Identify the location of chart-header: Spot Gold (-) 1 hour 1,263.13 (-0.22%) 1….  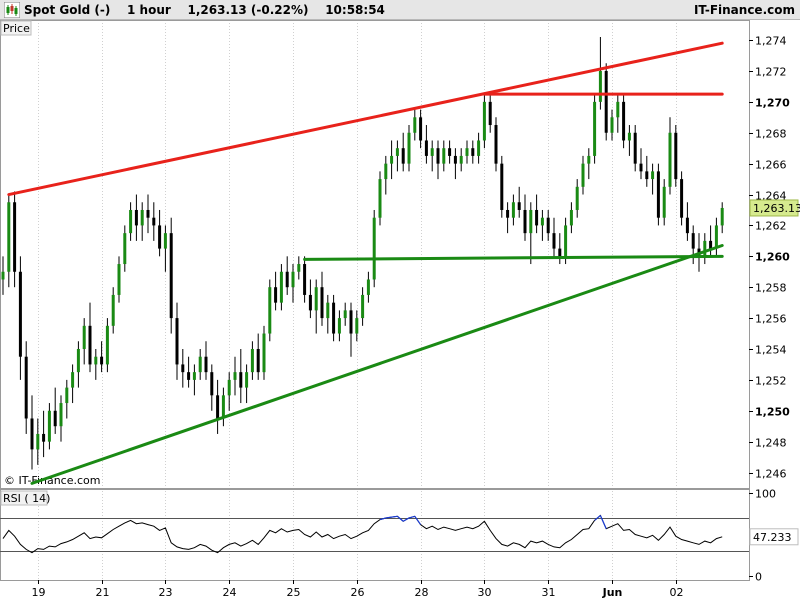
(400, 10).